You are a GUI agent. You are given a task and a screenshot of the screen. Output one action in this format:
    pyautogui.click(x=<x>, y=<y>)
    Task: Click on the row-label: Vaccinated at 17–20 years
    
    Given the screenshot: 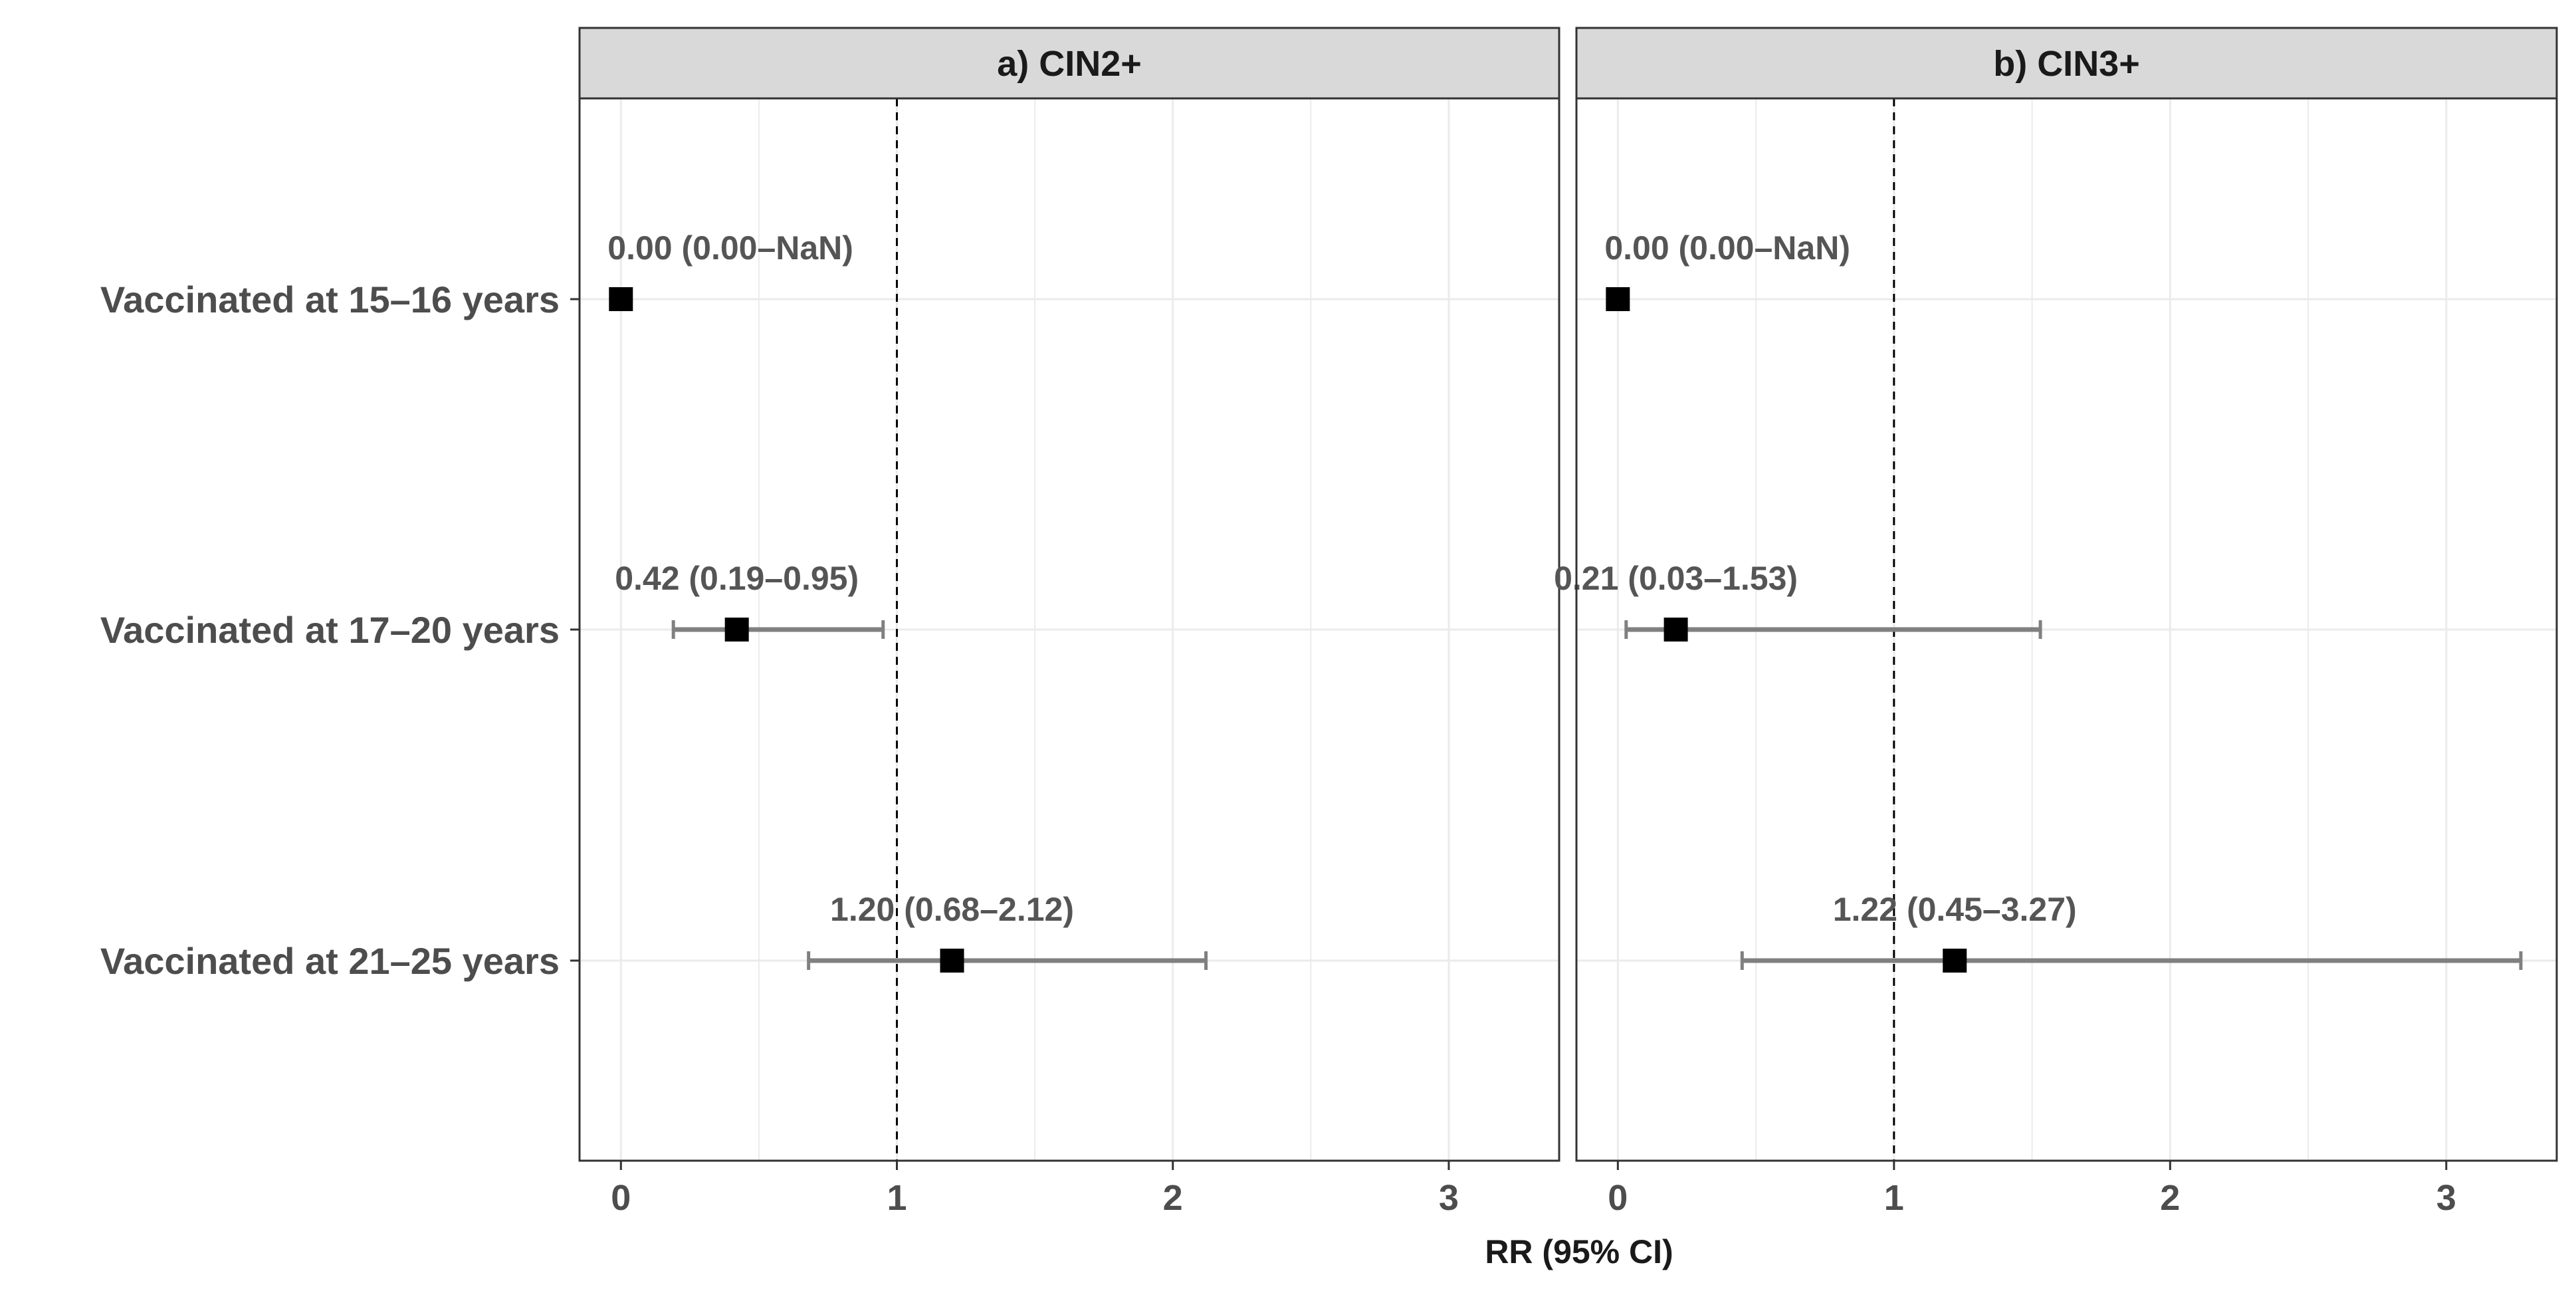 What is the action you would take?
    pyautogui.click(x=330, y=630)
    